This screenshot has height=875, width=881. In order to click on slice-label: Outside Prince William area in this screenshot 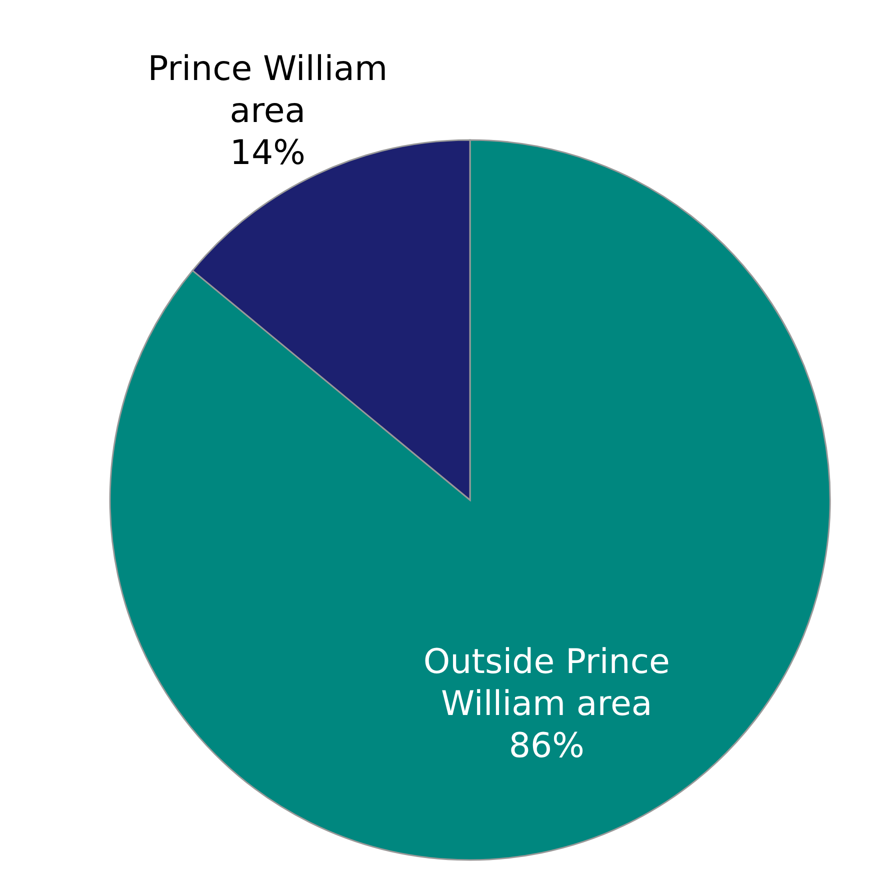, I will do `click(546, 683)`.